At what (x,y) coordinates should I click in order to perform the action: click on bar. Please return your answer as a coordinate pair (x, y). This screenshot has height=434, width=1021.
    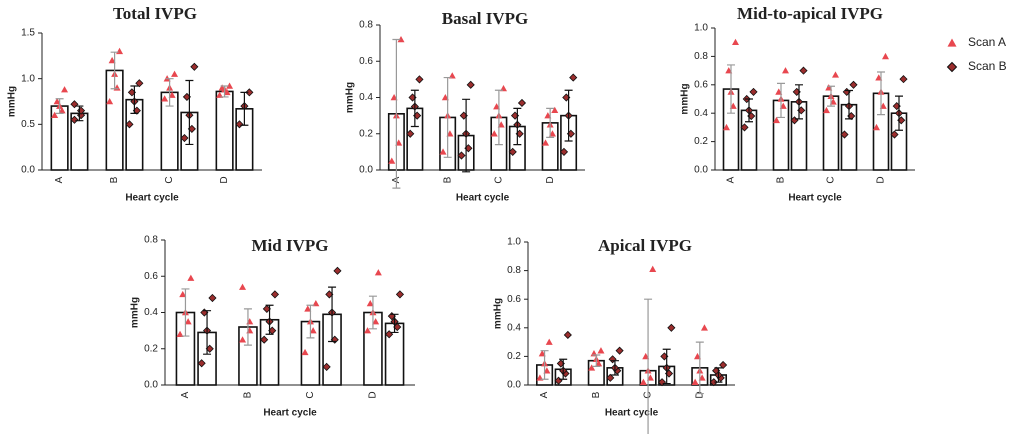
    Looking at the image, I should click on (831, 133).